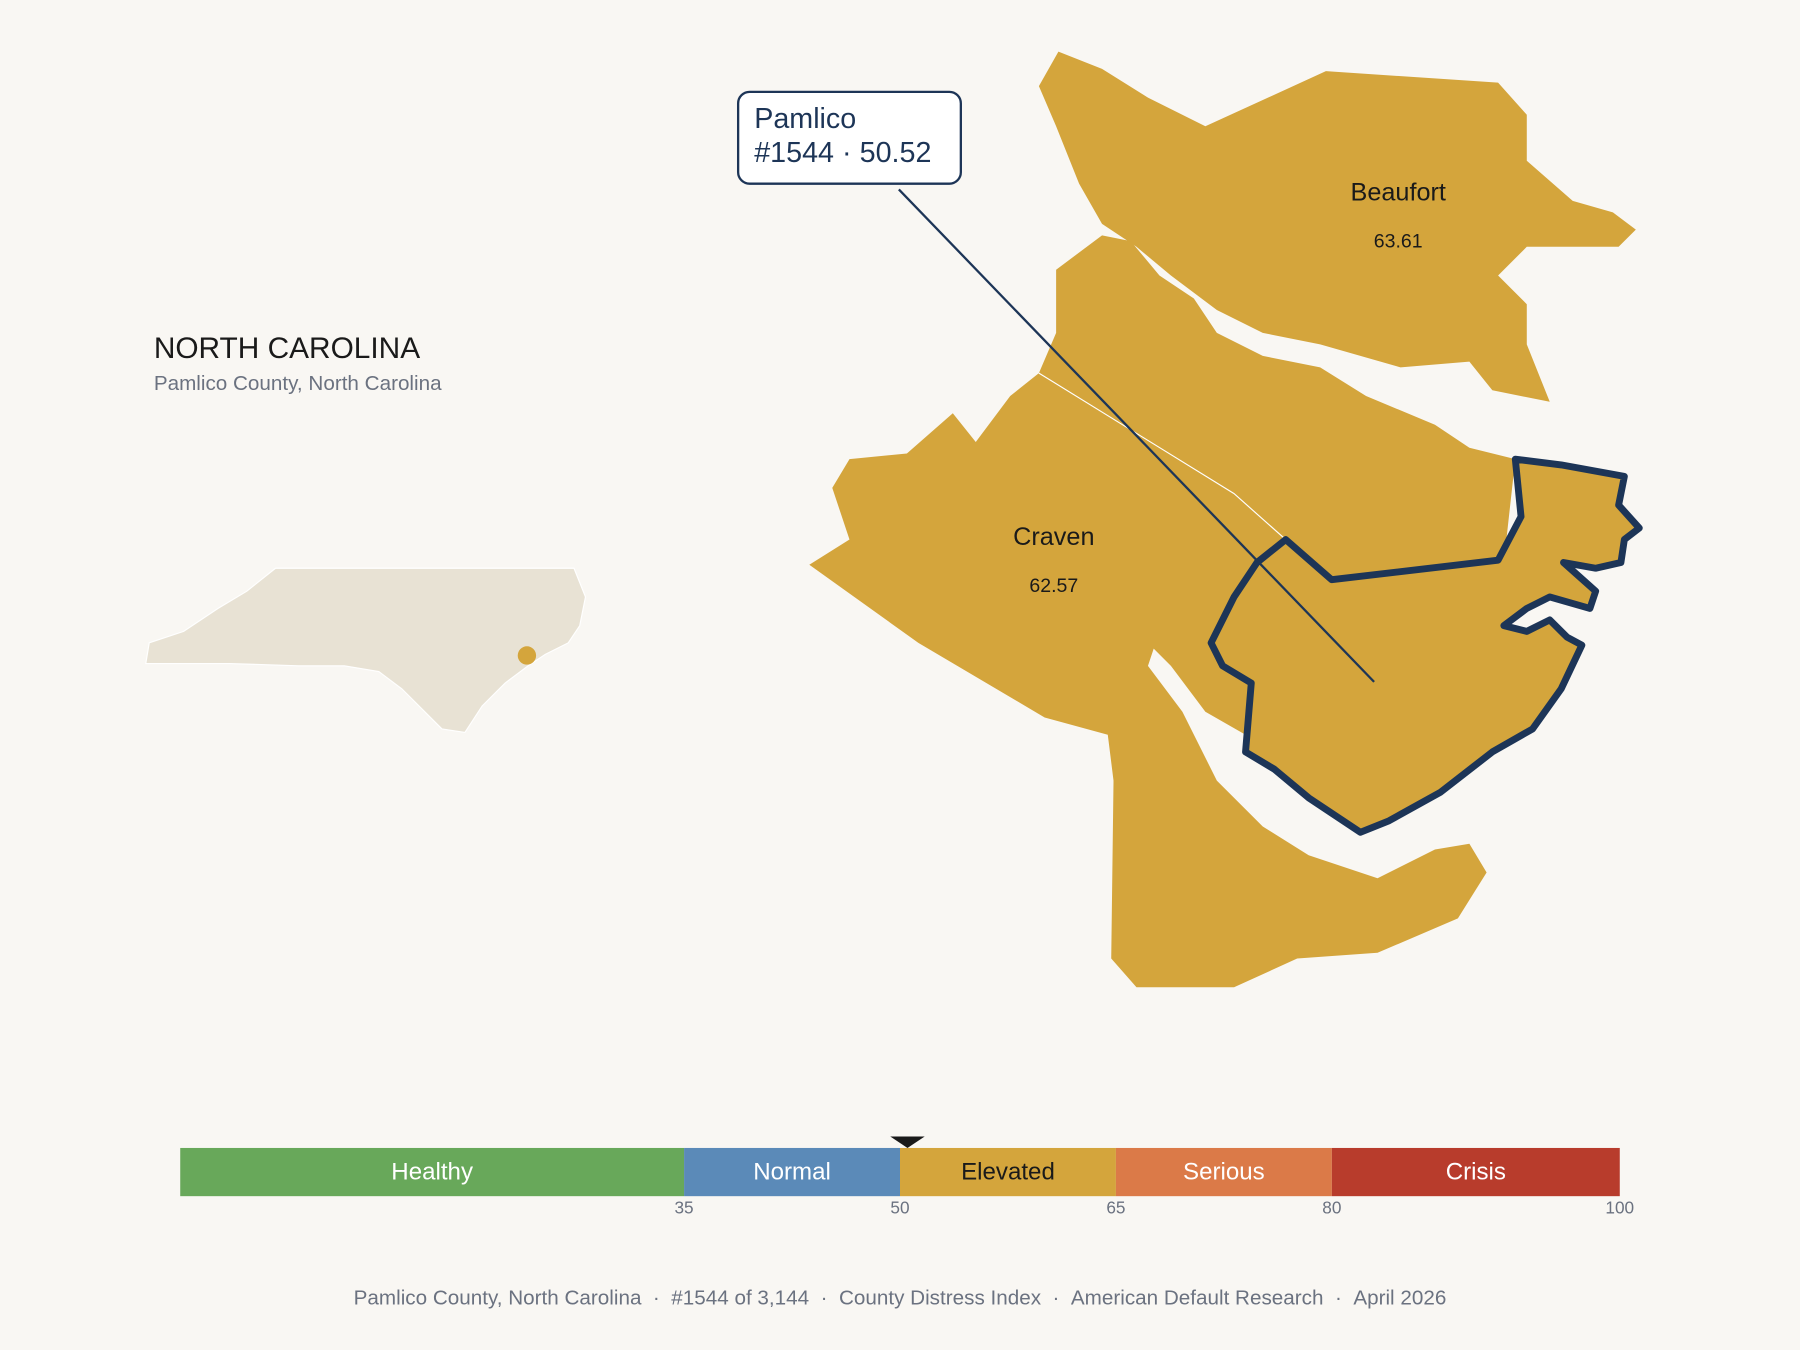 This screenshot has height=1350, width=1800. I want to click on state-outline, so click(366, 650).